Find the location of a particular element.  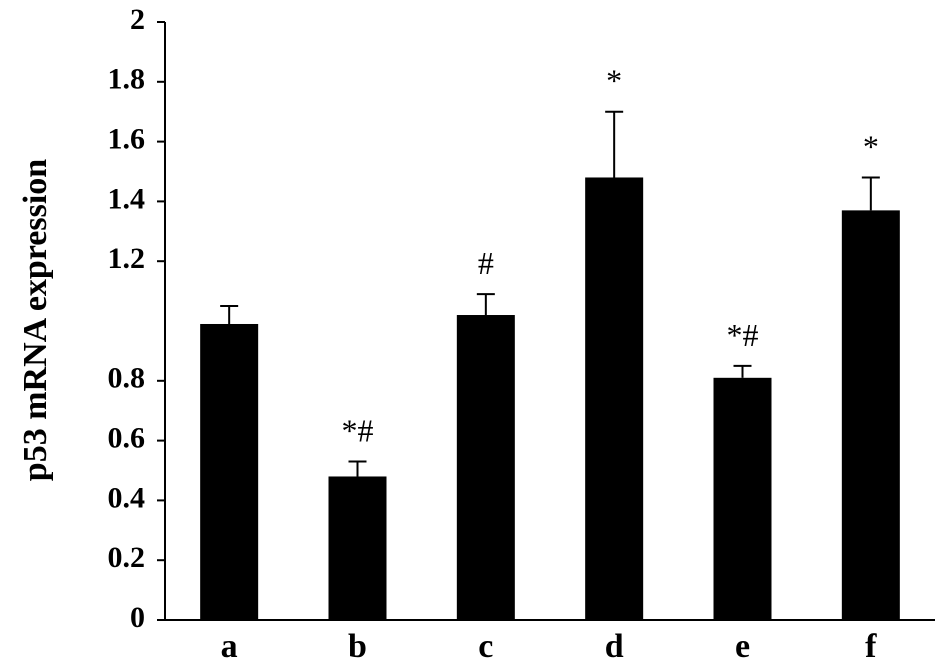

significance-label-d: * is located at coordinates (614, 81).